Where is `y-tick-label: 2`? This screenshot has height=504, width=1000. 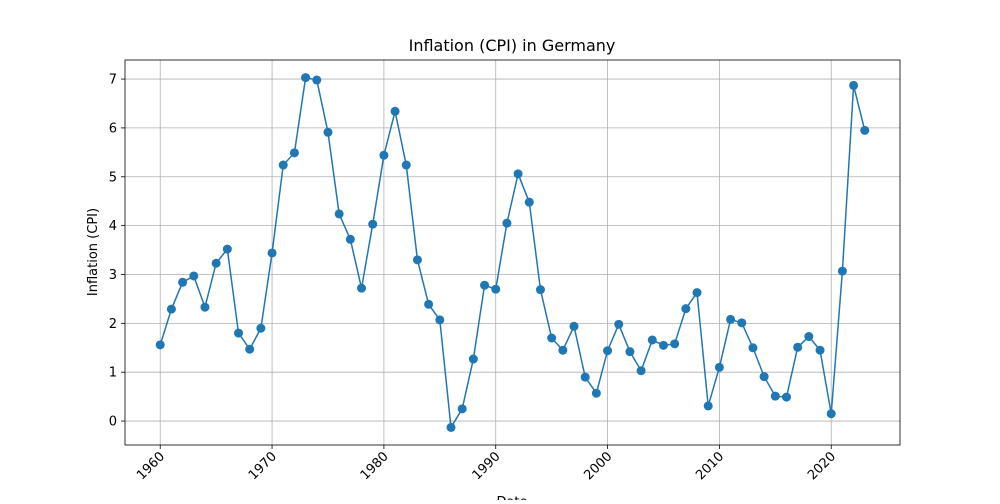
y-tick-label: 2 is located at coordinates (113, 324).